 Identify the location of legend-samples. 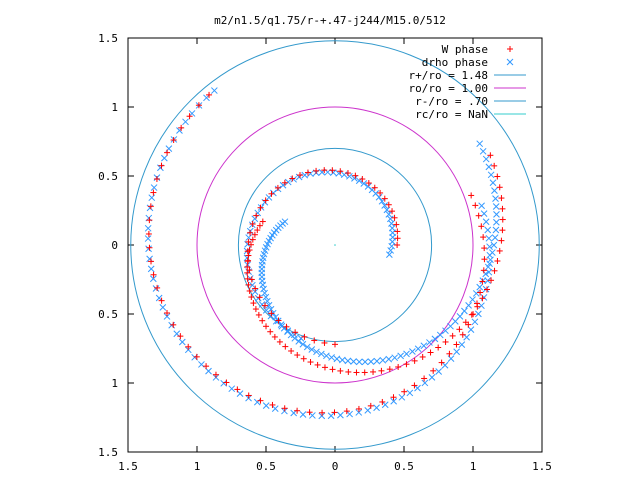
(510, 80).